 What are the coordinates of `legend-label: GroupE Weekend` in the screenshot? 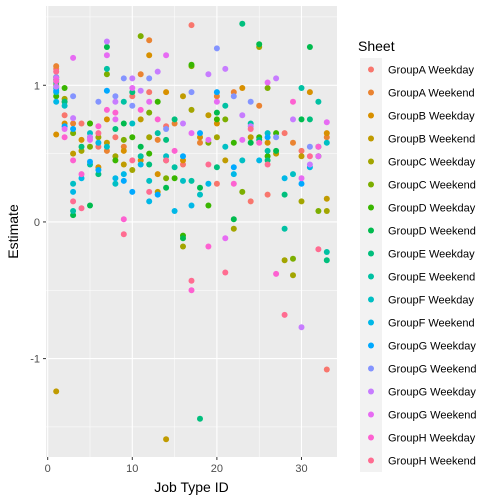 It's located at (431, 278).